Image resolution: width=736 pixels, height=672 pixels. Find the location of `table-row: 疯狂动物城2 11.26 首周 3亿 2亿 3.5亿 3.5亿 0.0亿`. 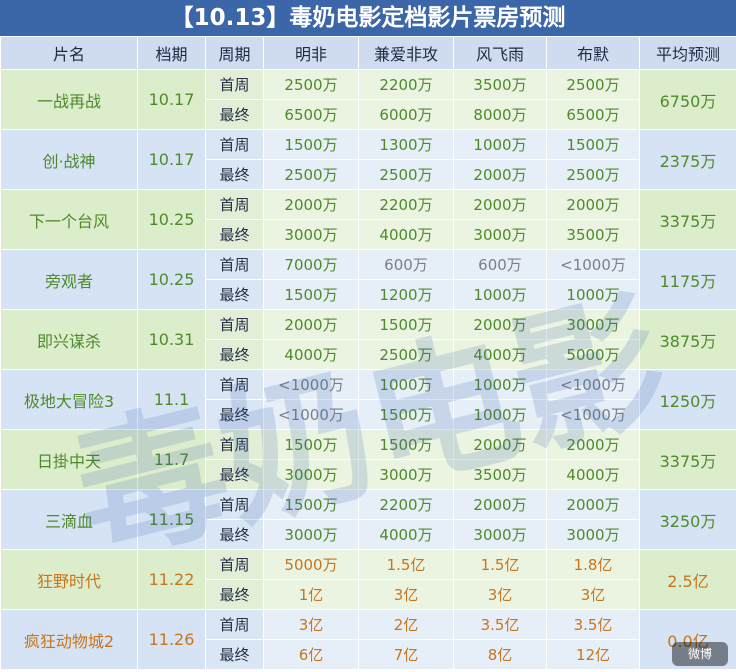

table-row: 疯狂动物城2 11.26 首周 3亿 2亿 3.5亿 3.5亿 0.0亿 is located at coordinates (368, 639).